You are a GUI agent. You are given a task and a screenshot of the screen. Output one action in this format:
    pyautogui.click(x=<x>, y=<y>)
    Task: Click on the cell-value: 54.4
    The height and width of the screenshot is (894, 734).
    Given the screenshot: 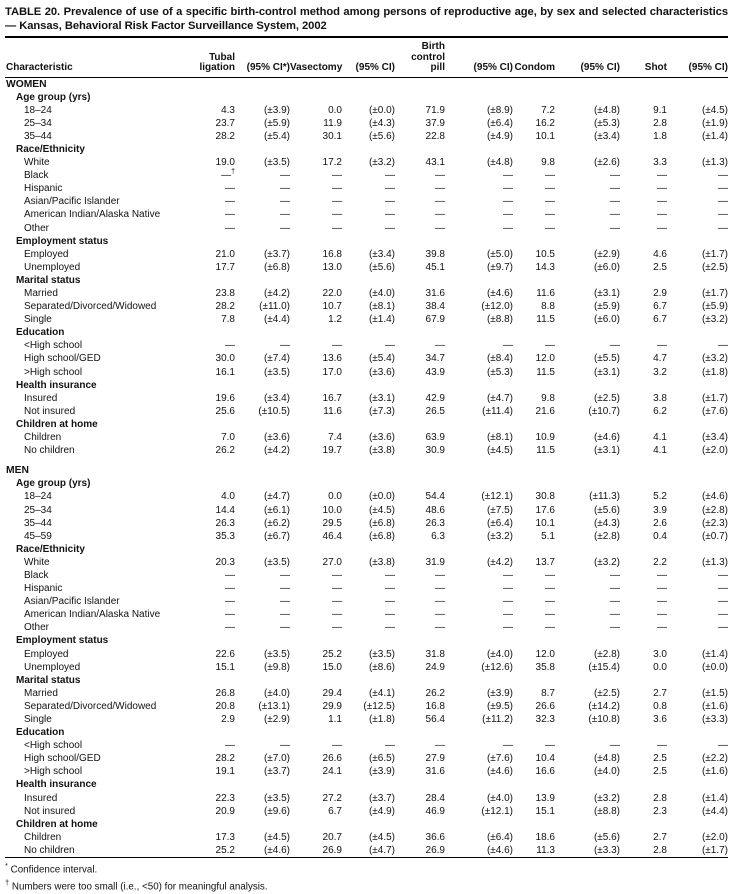 What is the action you would take?
    pyautogui.click(x=435, y=497)
    